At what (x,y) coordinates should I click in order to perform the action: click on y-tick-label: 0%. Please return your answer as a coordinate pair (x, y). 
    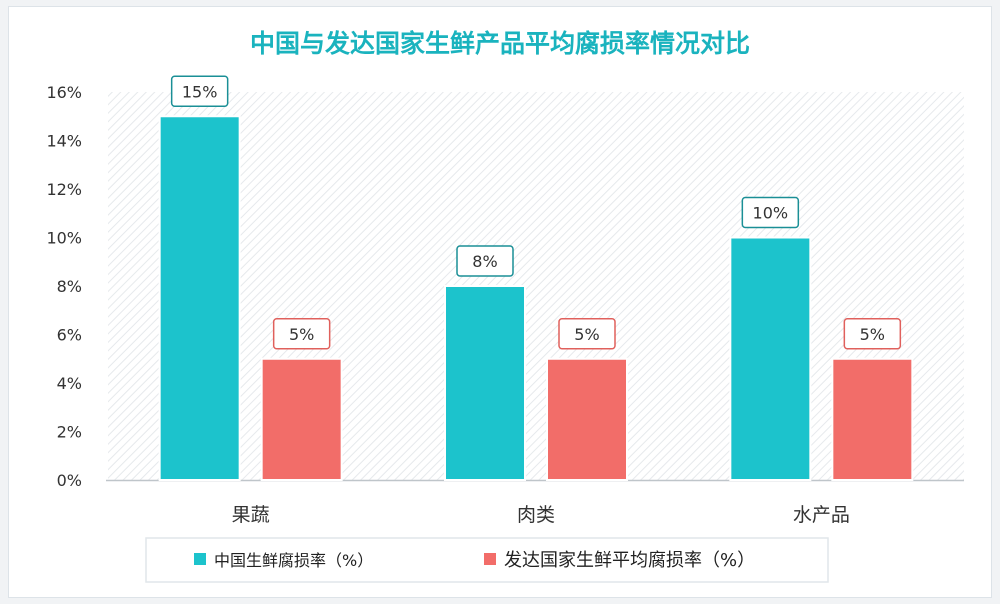
    Looking at the image, I should click on (69, 480).